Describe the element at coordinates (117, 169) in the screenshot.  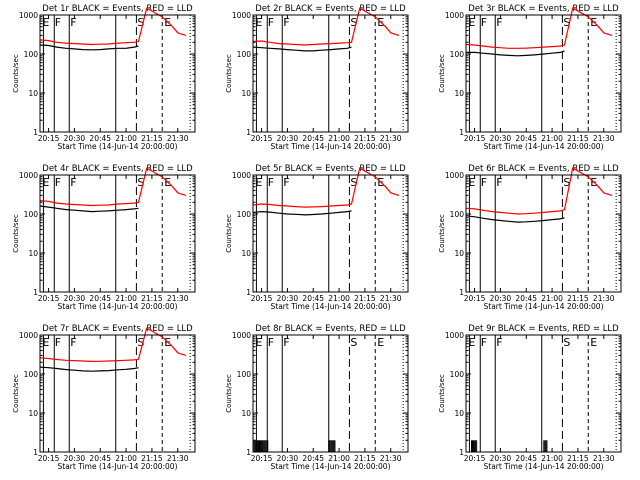
I see `chart-title: Det 4r BLACK = Events, RED = LLD` at that location.